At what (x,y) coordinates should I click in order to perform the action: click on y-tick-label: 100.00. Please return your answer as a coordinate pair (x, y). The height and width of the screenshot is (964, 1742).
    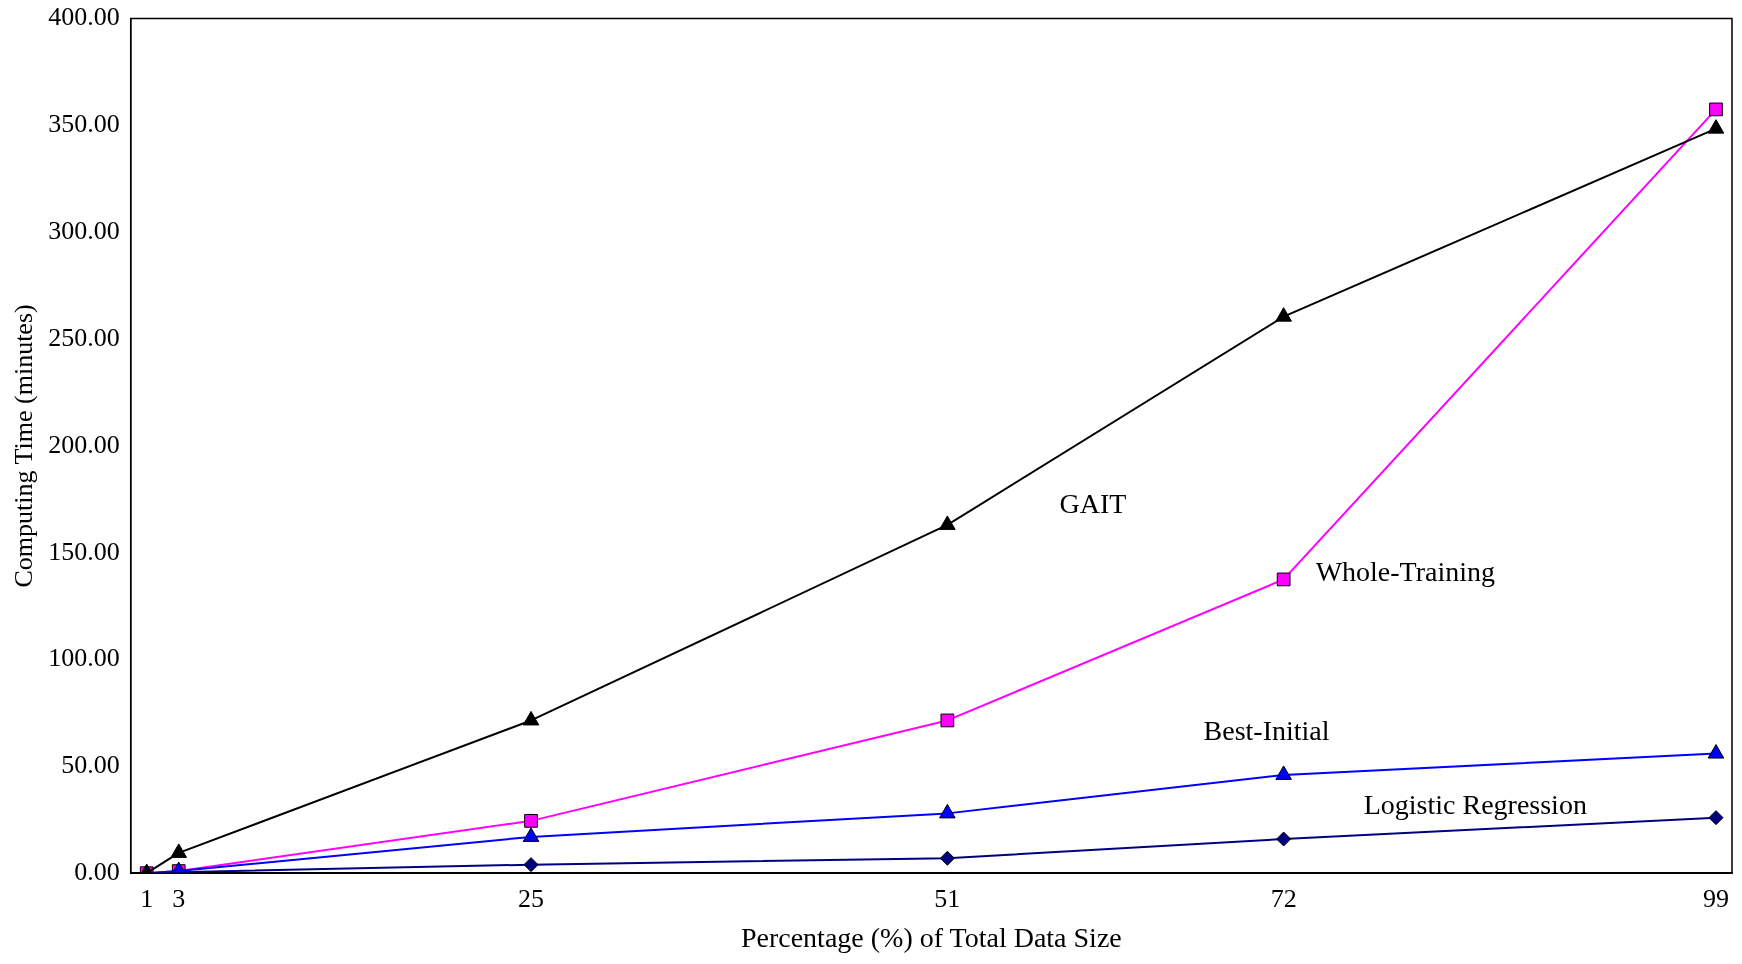
    Looking at the image, I should click on (84, 658).